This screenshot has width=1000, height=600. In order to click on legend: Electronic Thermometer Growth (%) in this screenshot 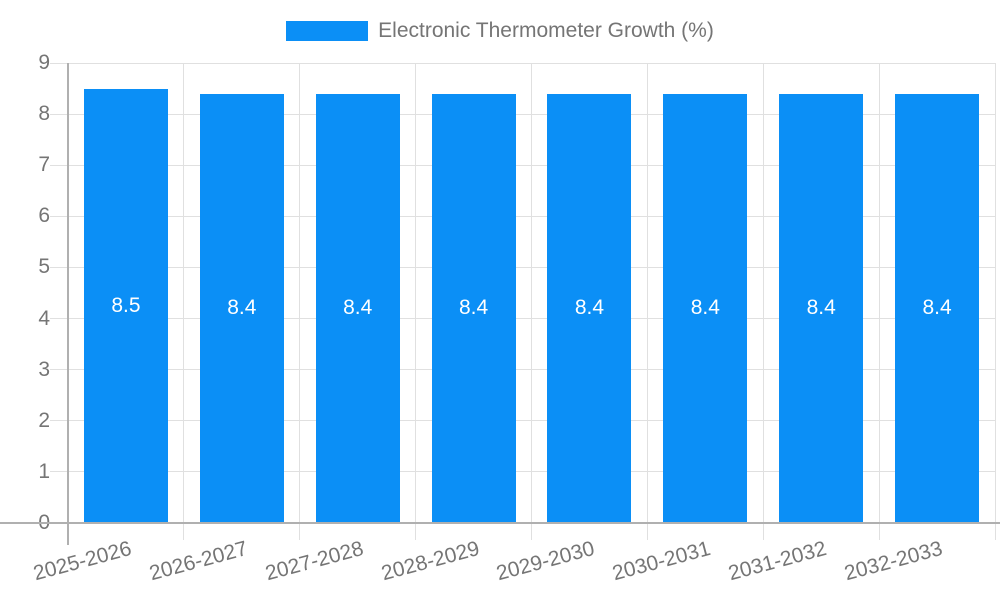, I will do `click(500, 31)`.